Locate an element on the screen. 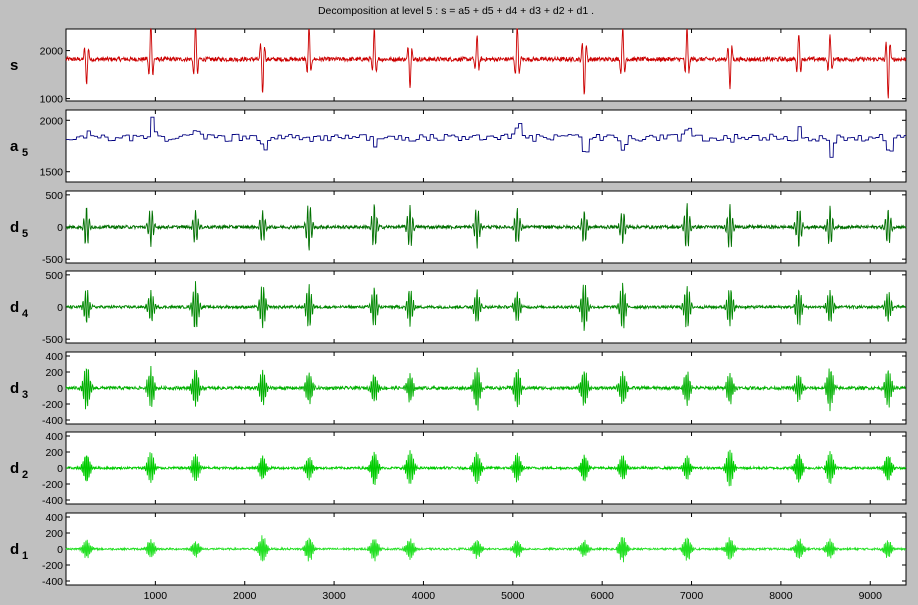 This screenshot has height=605, width=918. panel-5: d 3 -400 -200 0 200 400 is located at coordinates (458, 389).